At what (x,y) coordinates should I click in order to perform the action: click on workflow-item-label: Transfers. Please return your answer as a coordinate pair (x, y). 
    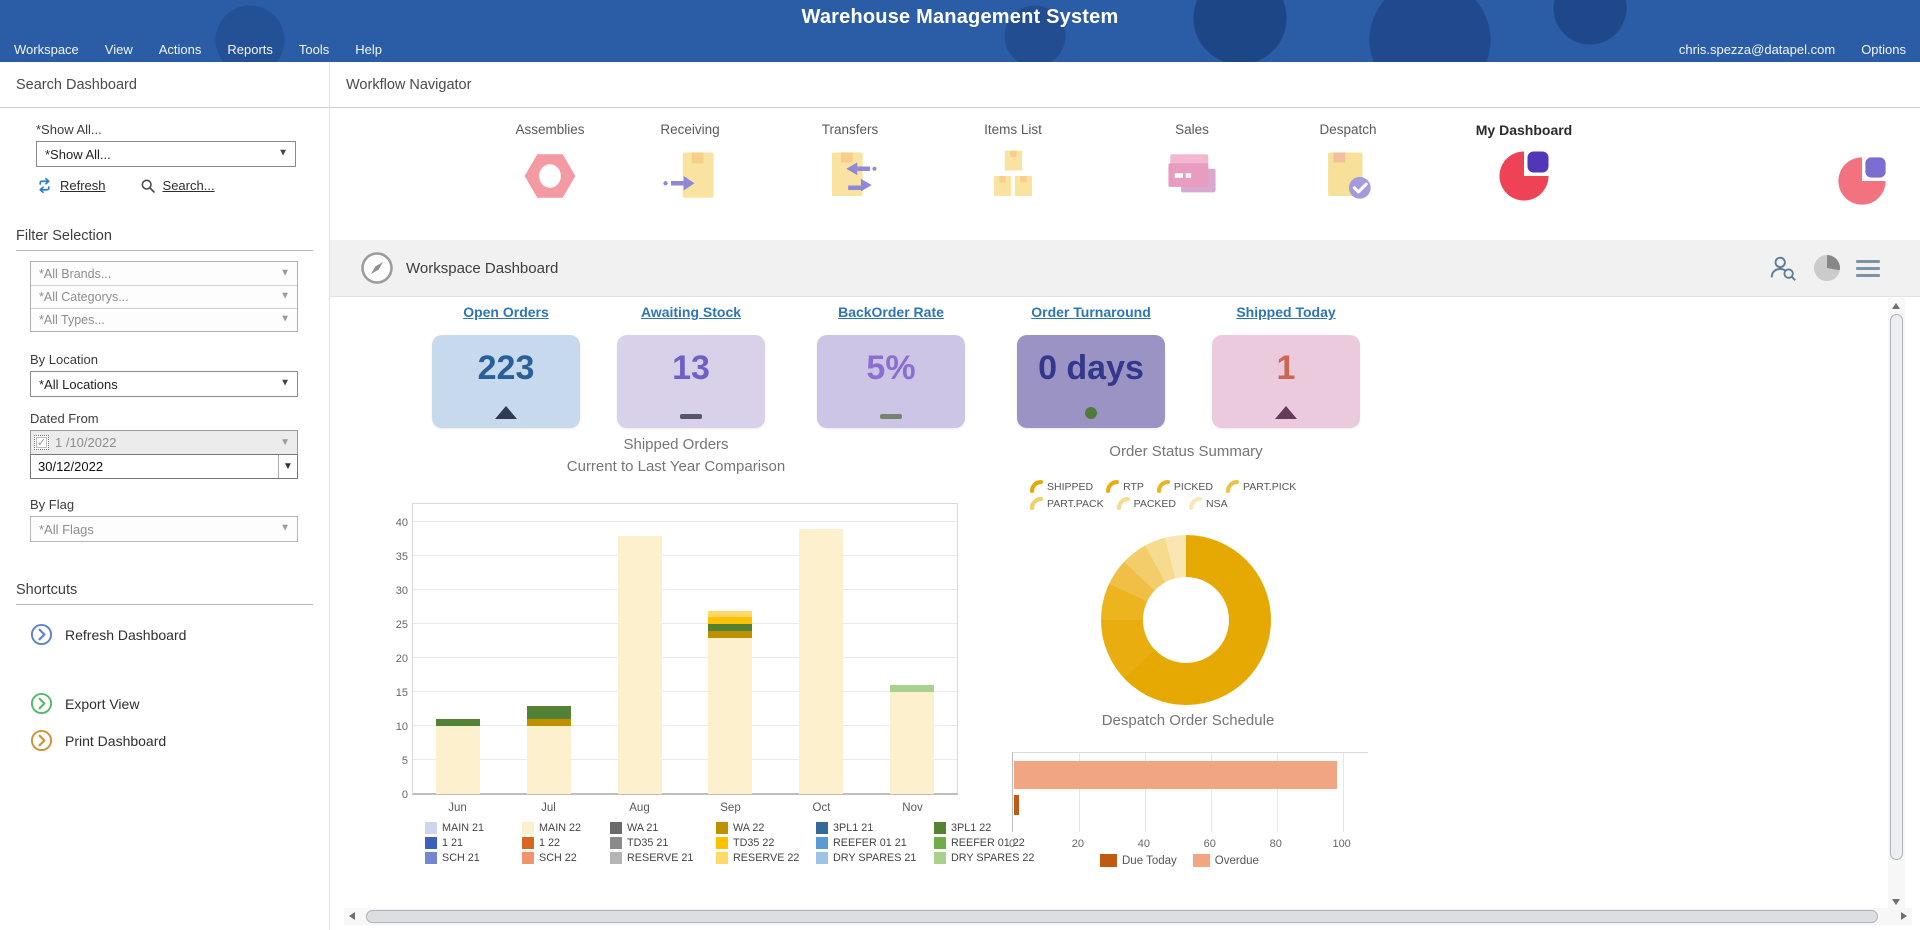
    Looking at the image, I should click on (850, 129).